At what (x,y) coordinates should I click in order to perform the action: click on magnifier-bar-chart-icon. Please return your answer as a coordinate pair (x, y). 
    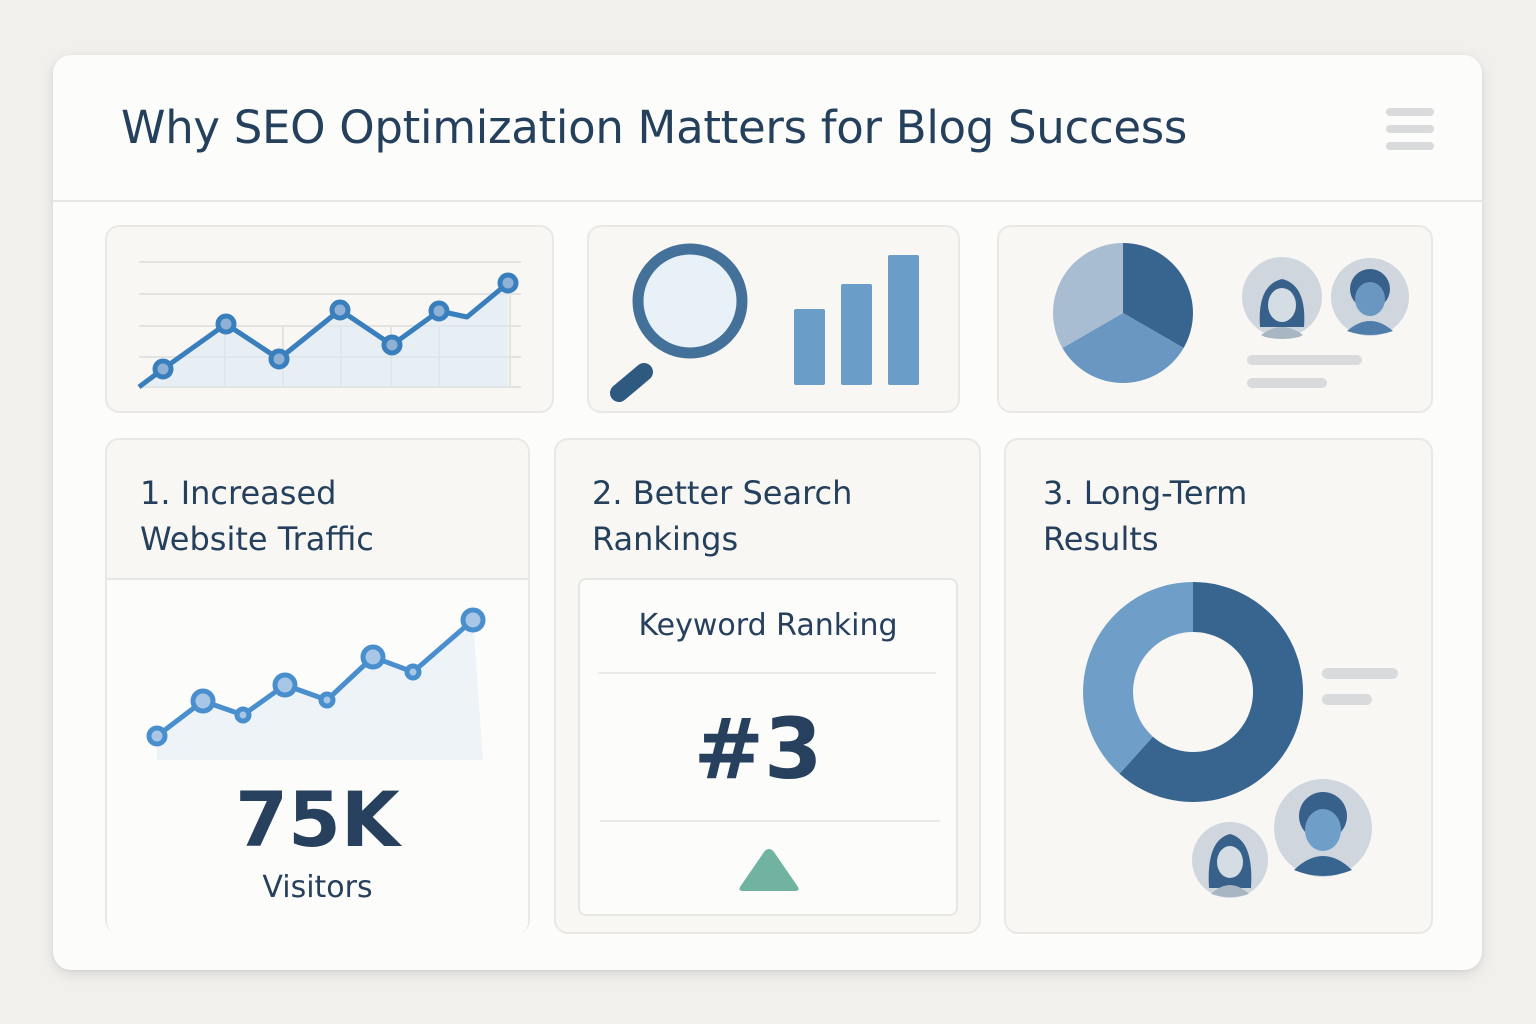
    Looking at the image, I should click on (764, 322).